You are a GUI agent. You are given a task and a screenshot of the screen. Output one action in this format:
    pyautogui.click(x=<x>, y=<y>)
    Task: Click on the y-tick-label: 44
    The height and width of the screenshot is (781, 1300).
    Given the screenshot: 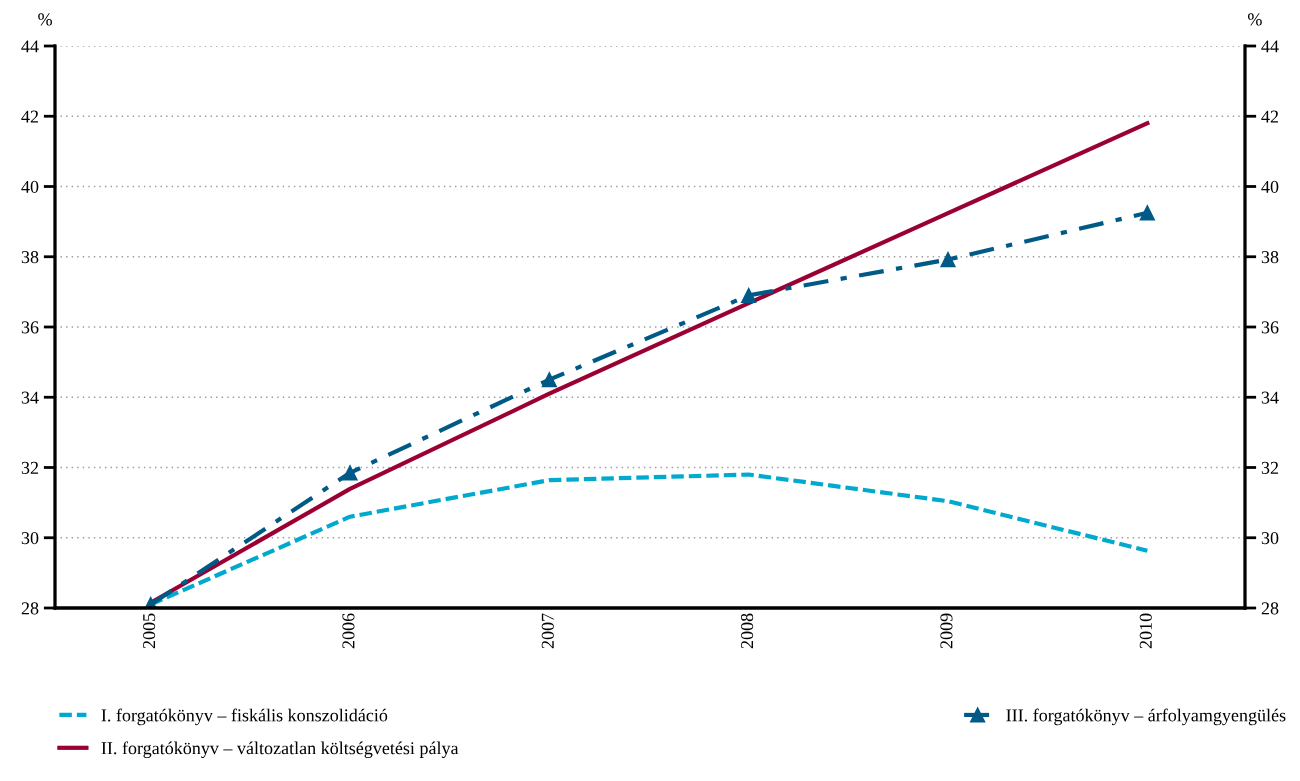 What is the action you would take?
    pyautogui.click(x=30, y=46)
    